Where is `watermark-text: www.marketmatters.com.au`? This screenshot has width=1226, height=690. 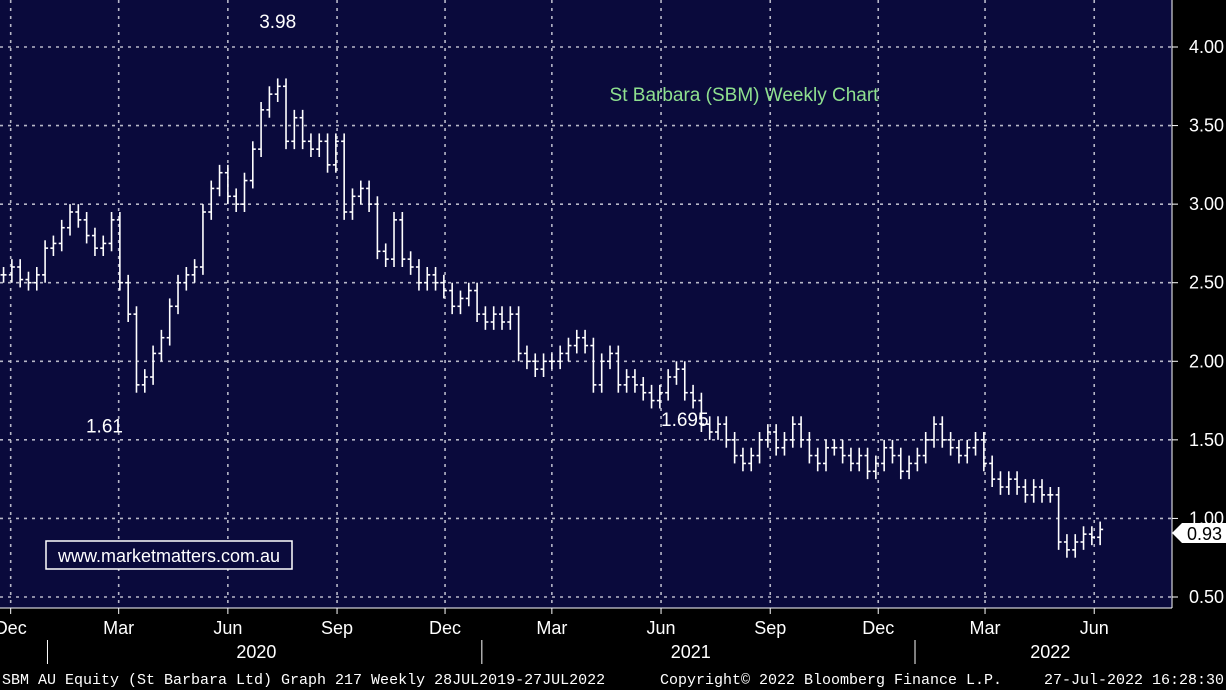
watermark-text: www.marketmatters.com.au is located at coordinates (168, 556).